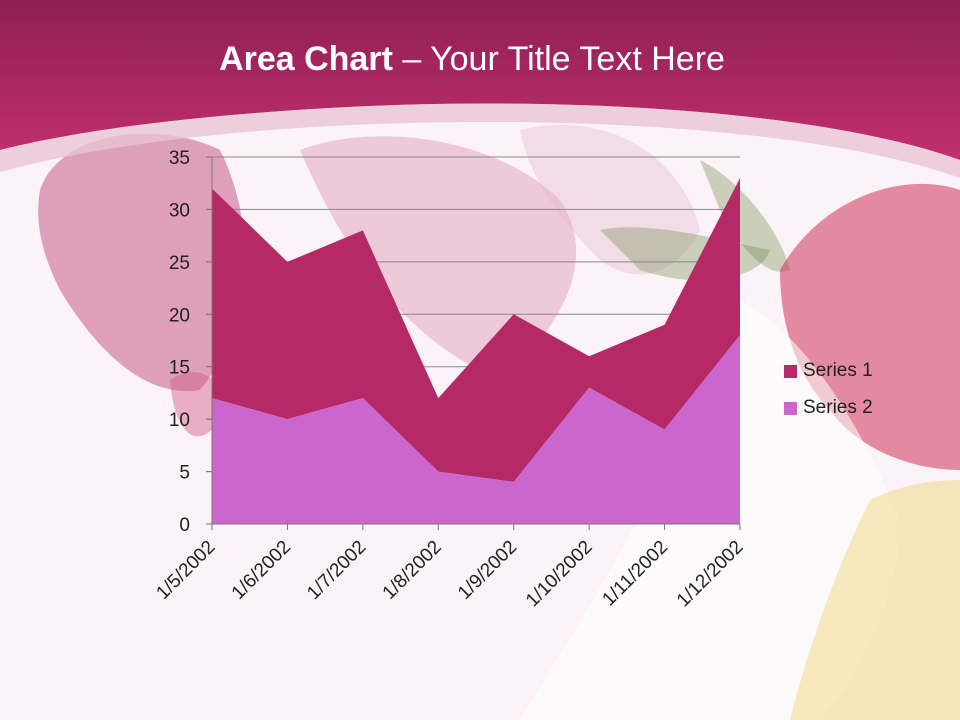  What do you see at coordinates (306, 59) in the screenshot?
I see `title-bold: Area Chart` at bounding box center [306, 59].